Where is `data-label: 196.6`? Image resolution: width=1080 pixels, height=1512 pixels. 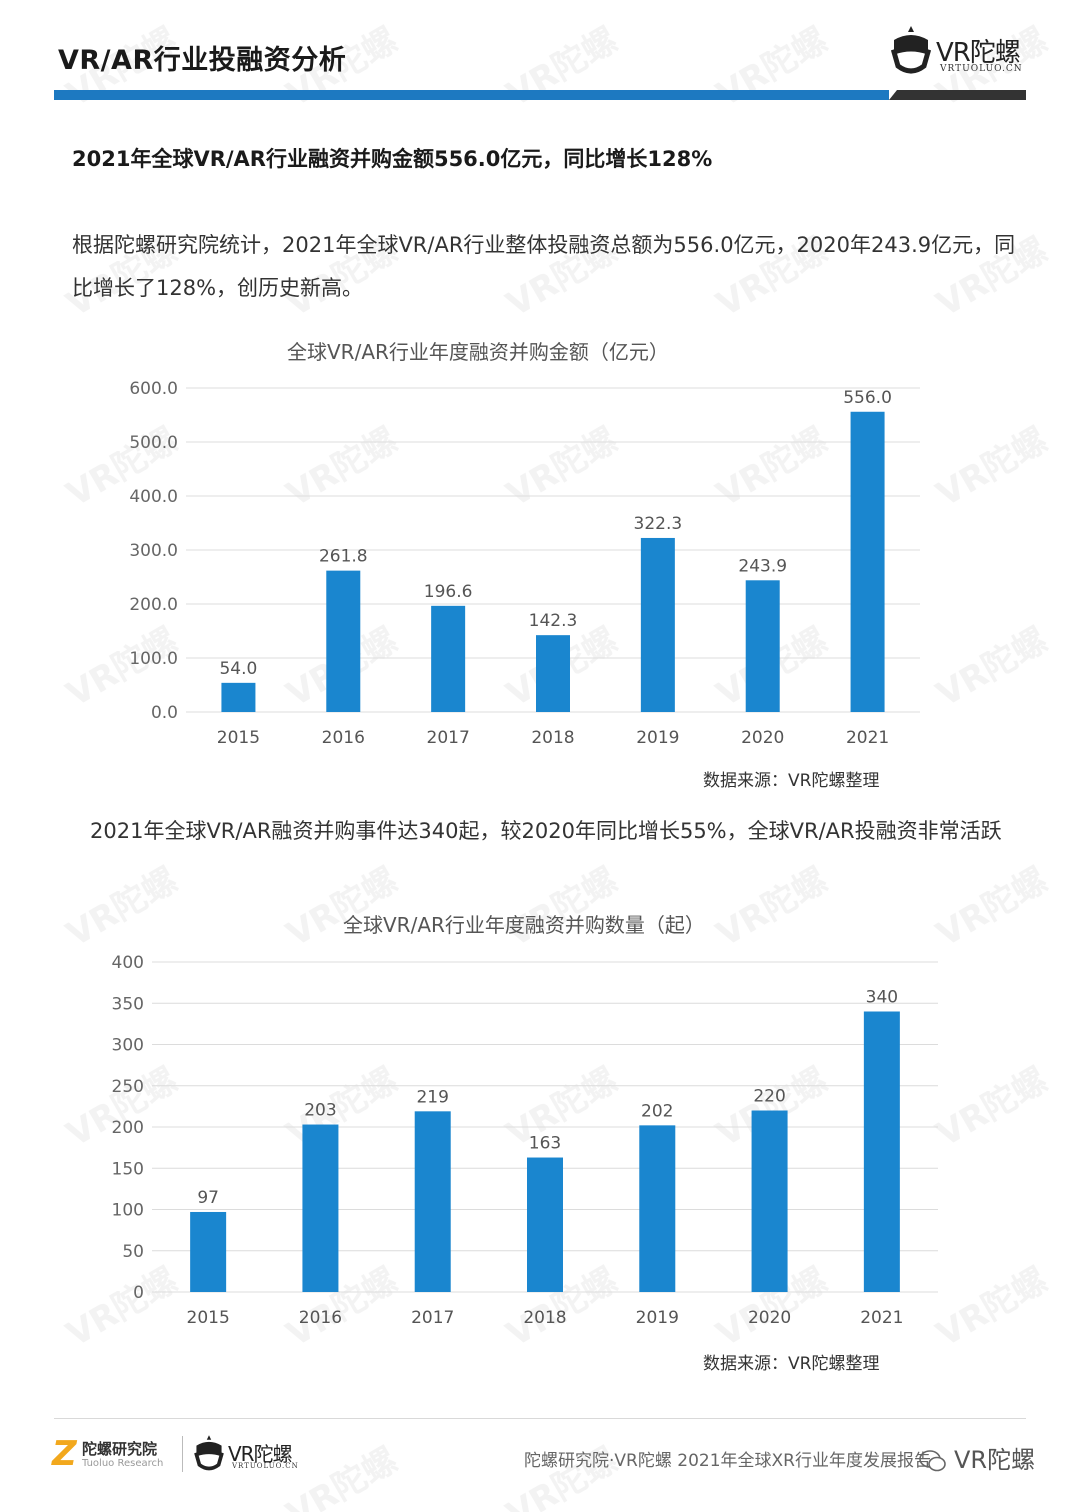
data-label: 196.6 is located at coordinates (448, 592).